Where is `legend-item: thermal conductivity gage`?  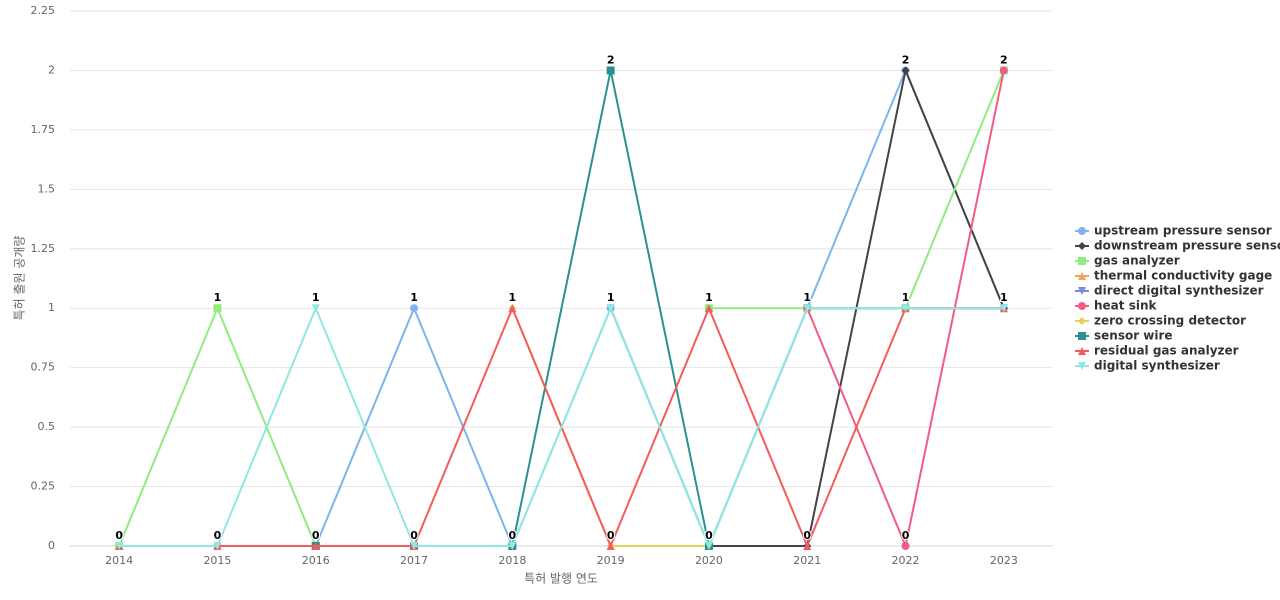
legend-item: thermal conductivity gage is located at coordinates (1173, 276).